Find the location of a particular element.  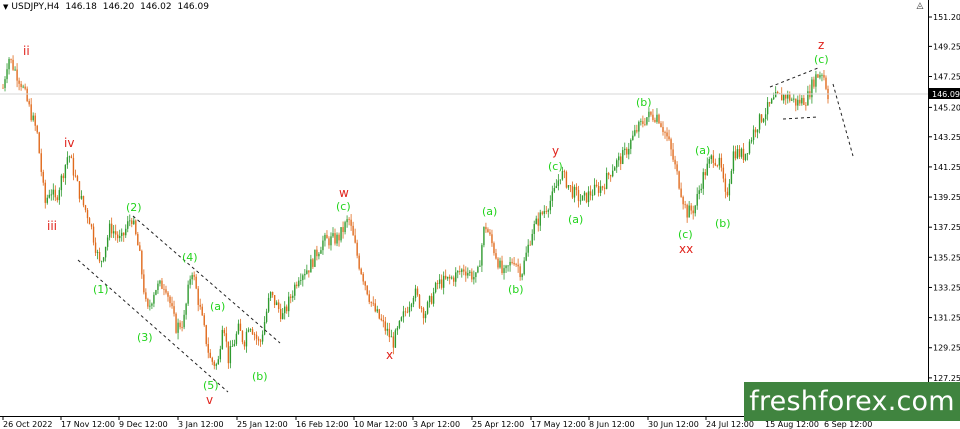

triangle-down-icon: ▼ is located at coordinates (6, 7).